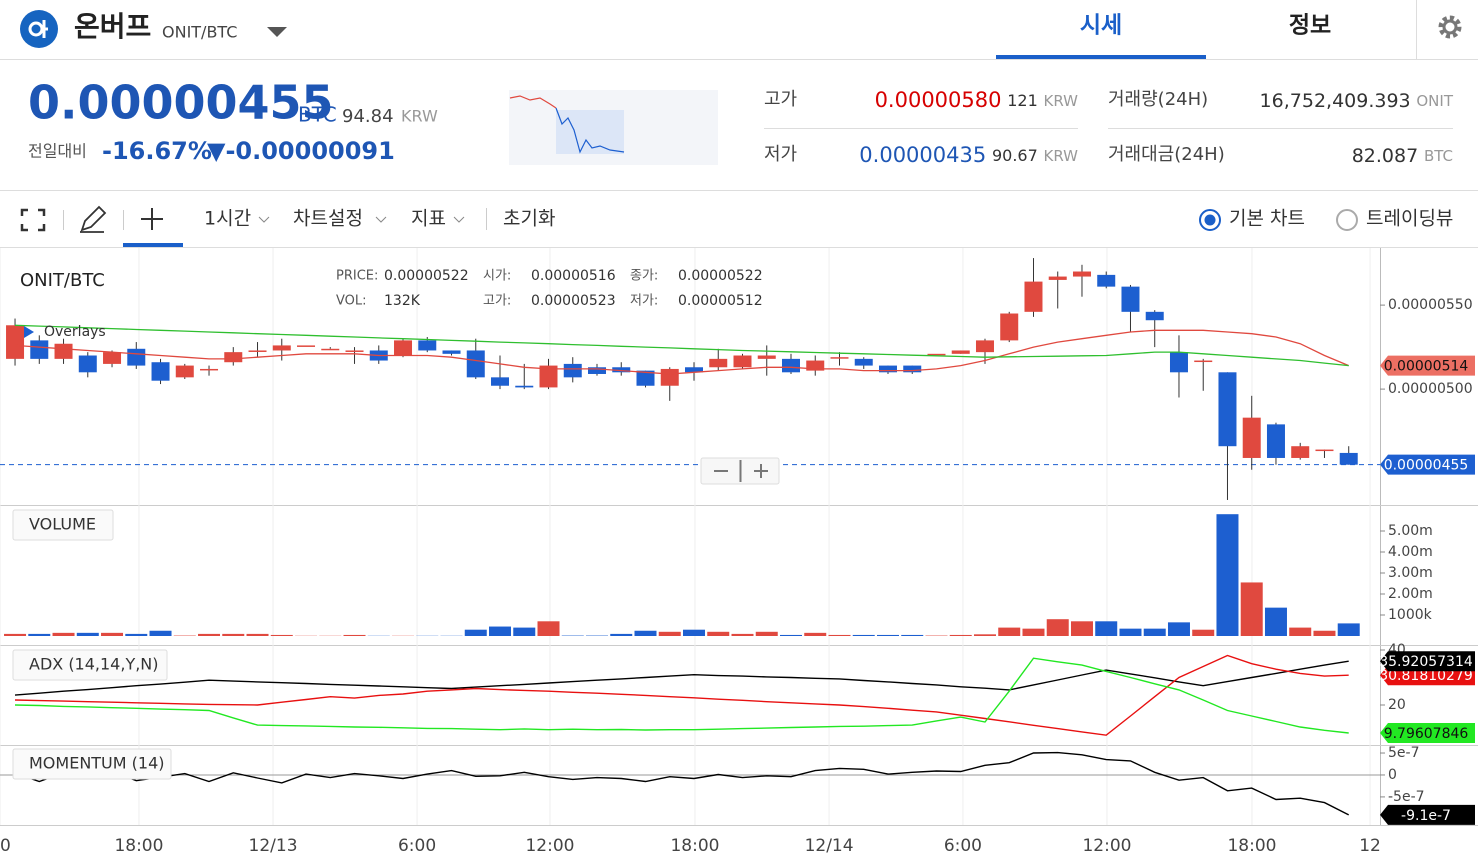 Image resolution: width=1478 pixels, height=867 pixels. Describe the element at coordinates (428, 219) in the screenshot. I see `indicator-menu: 지표` at that location.